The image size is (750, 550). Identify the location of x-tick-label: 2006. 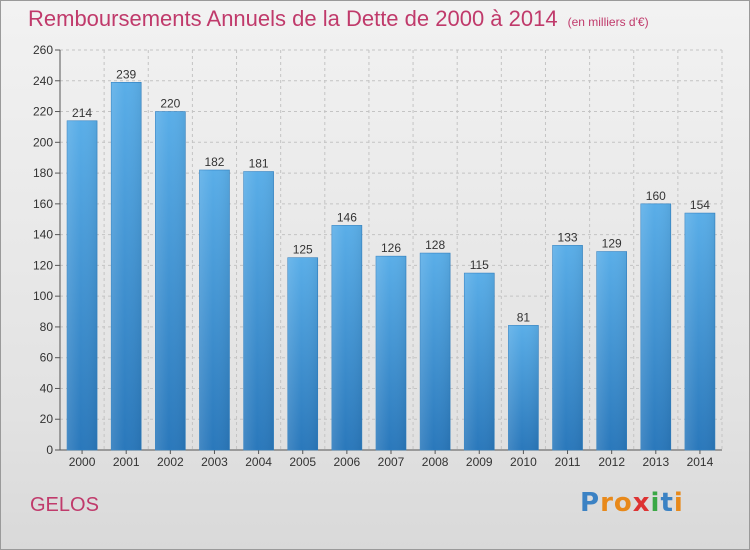
(347, 462).